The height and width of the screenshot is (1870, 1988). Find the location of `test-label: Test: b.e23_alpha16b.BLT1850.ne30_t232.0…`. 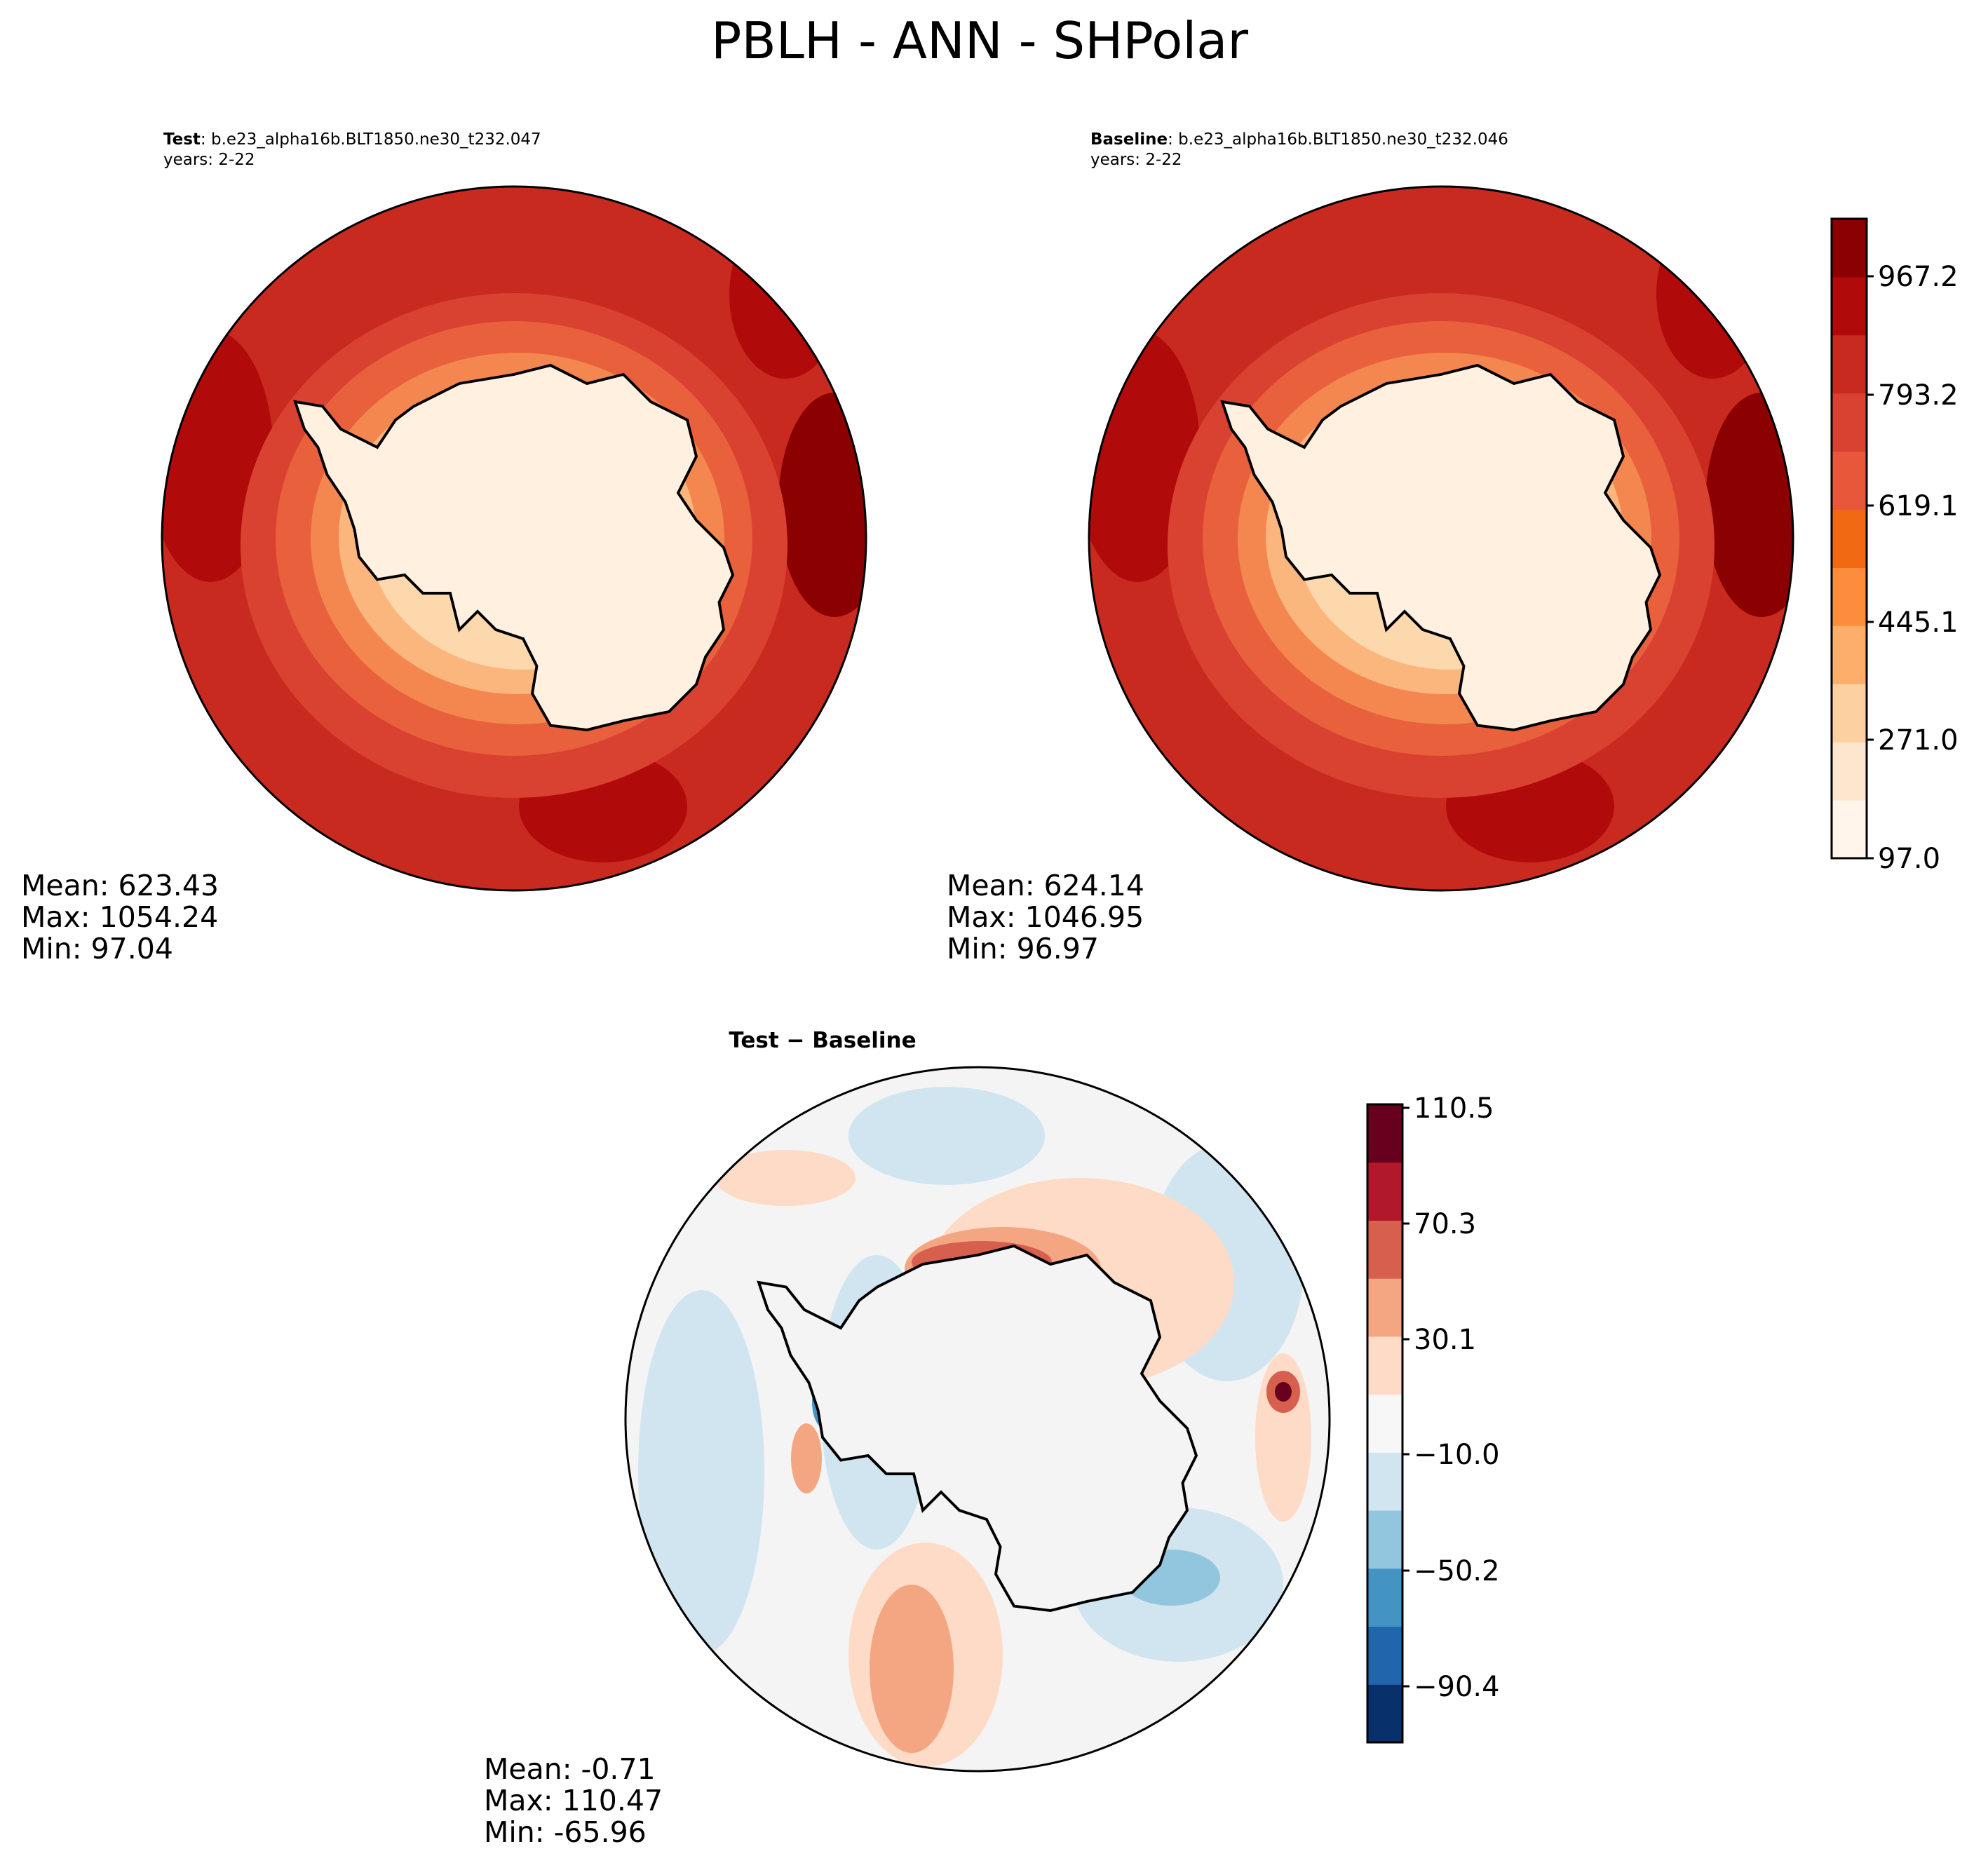

test-label: Test: b.e23_alpha16b.BLT1850.ne30_t232.0… is located at coordinates (352, 139).